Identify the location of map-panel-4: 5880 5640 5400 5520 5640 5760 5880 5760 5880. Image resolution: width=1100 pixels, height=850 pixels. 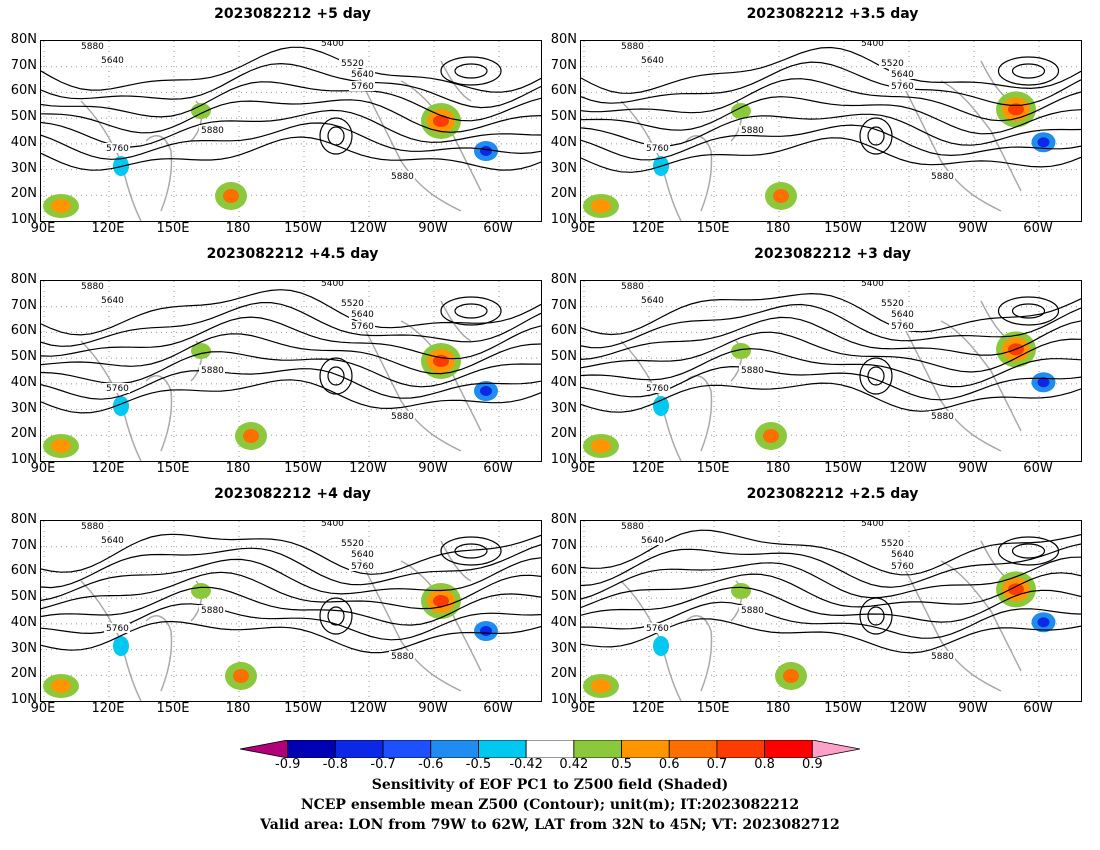
(831, 371).